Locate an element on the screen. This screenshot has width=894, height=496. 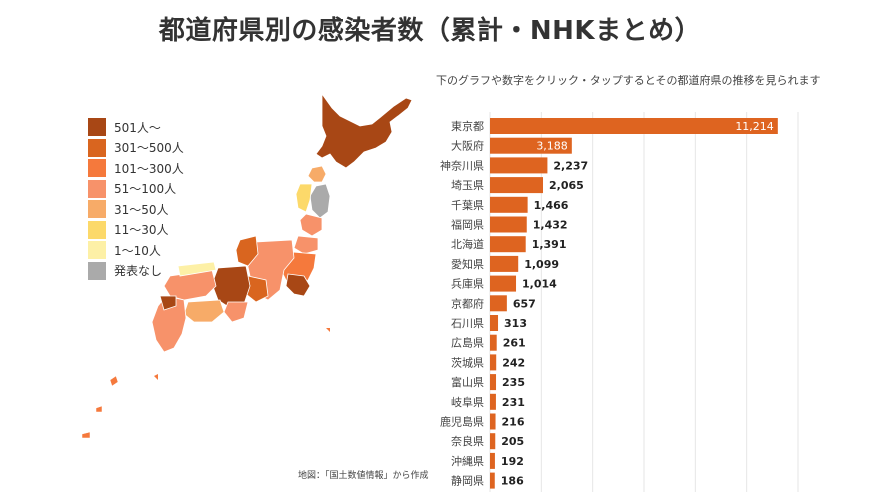
instruction-text: 下のグラフや数字をクリック・タップするとその都道府県の推移を見られます is located at coordinates (628, 80).